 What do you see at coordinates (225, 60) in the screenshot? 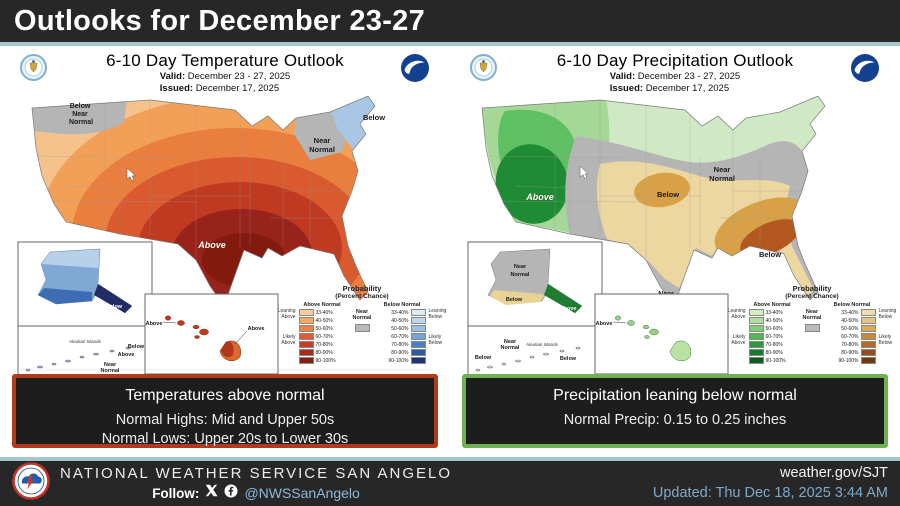
I see `temperature-map-title: 6-10 Day Temperature Outlook` at bounding box center [225, 60].